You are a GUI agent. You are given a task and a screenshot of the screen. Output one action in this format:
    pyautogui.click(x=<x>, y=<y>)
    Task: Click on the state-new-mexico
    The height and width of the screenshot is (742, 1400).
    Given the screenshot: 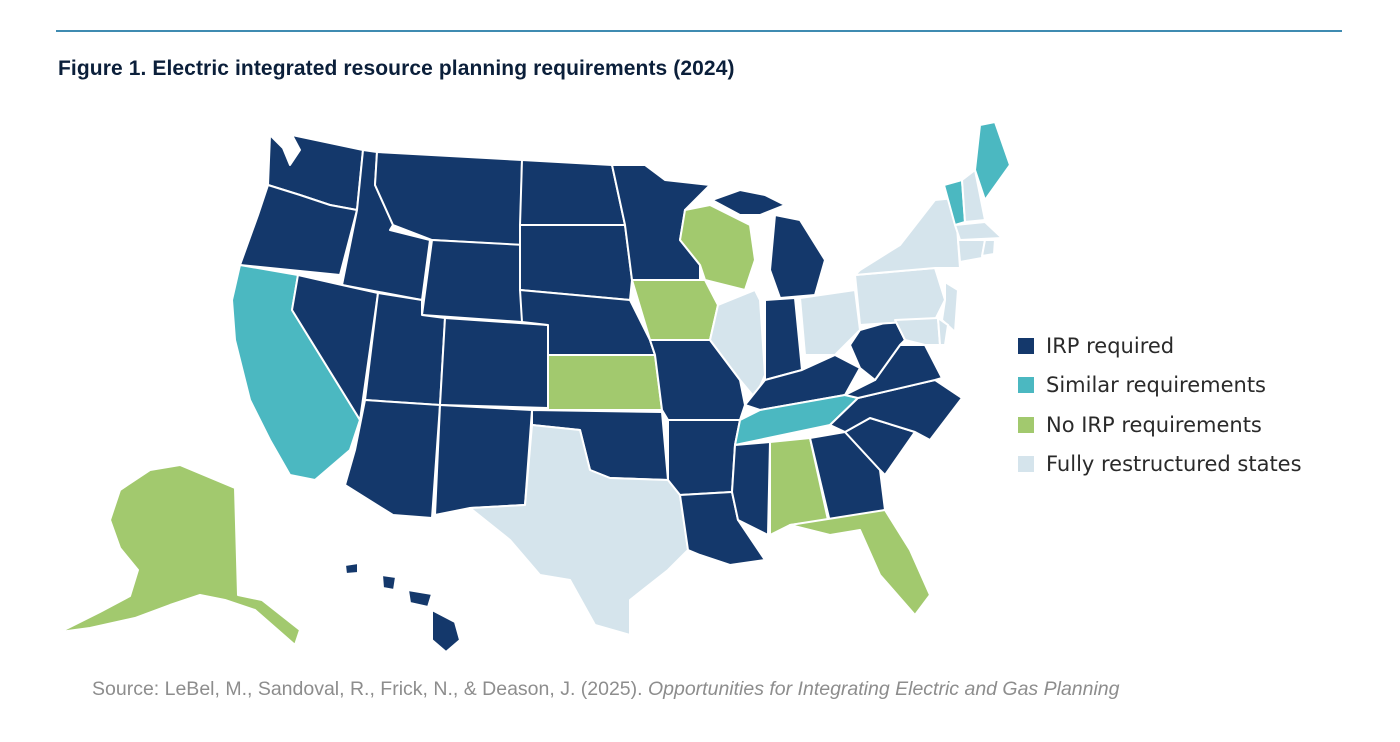 What is the action you would take?
    pyautogui.click(x=483, y=460)
    